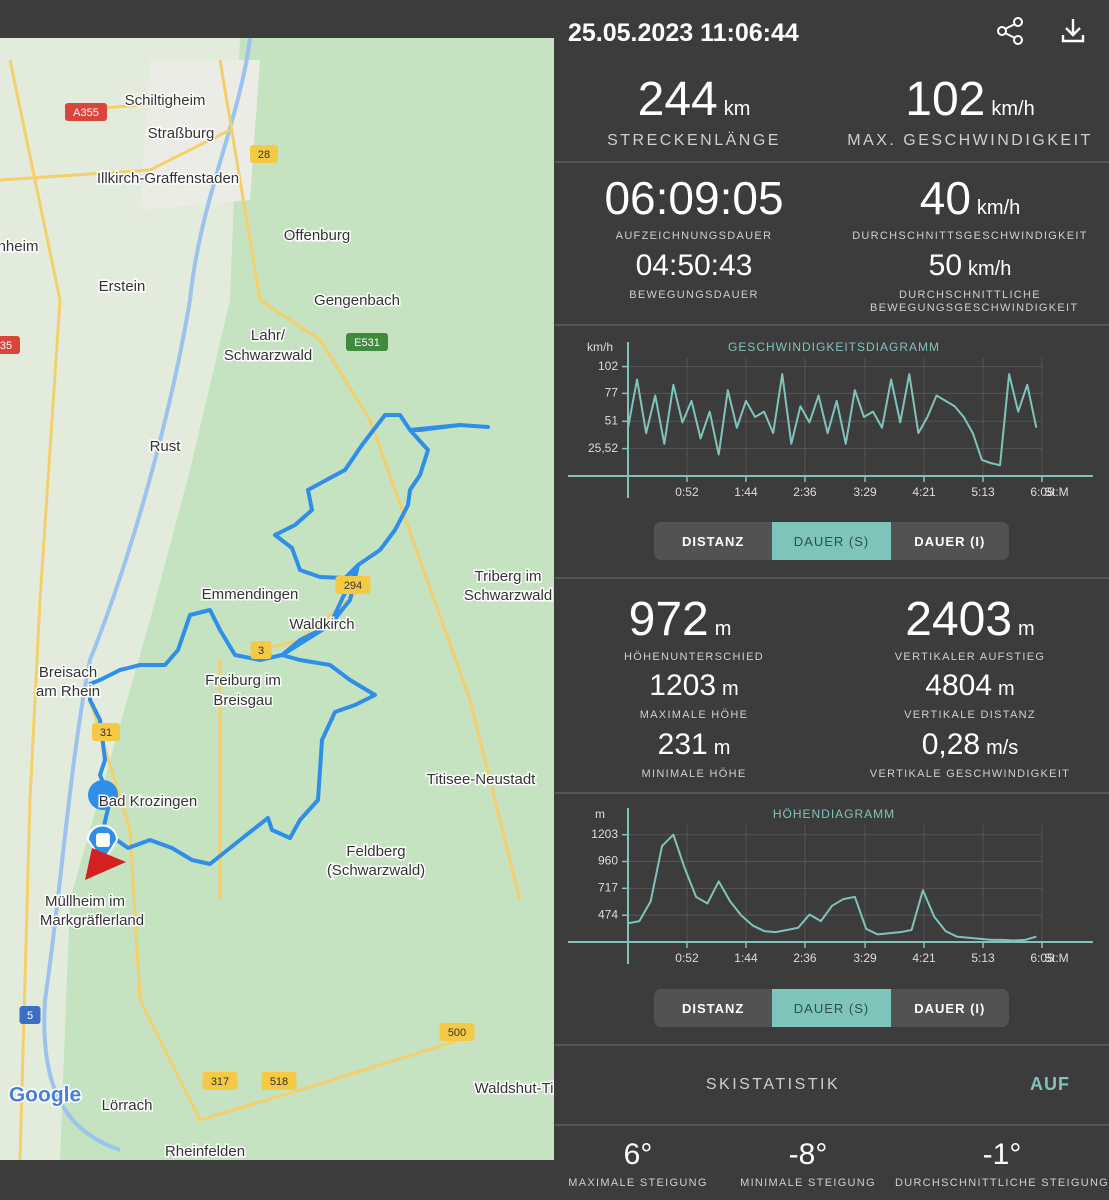 The width and height of the screenshot is (1109, 1200). What do you see at coordinates (608, 366) in the screenshot?
I see `y-tick-label: 102` at bounding box center [608, 366].